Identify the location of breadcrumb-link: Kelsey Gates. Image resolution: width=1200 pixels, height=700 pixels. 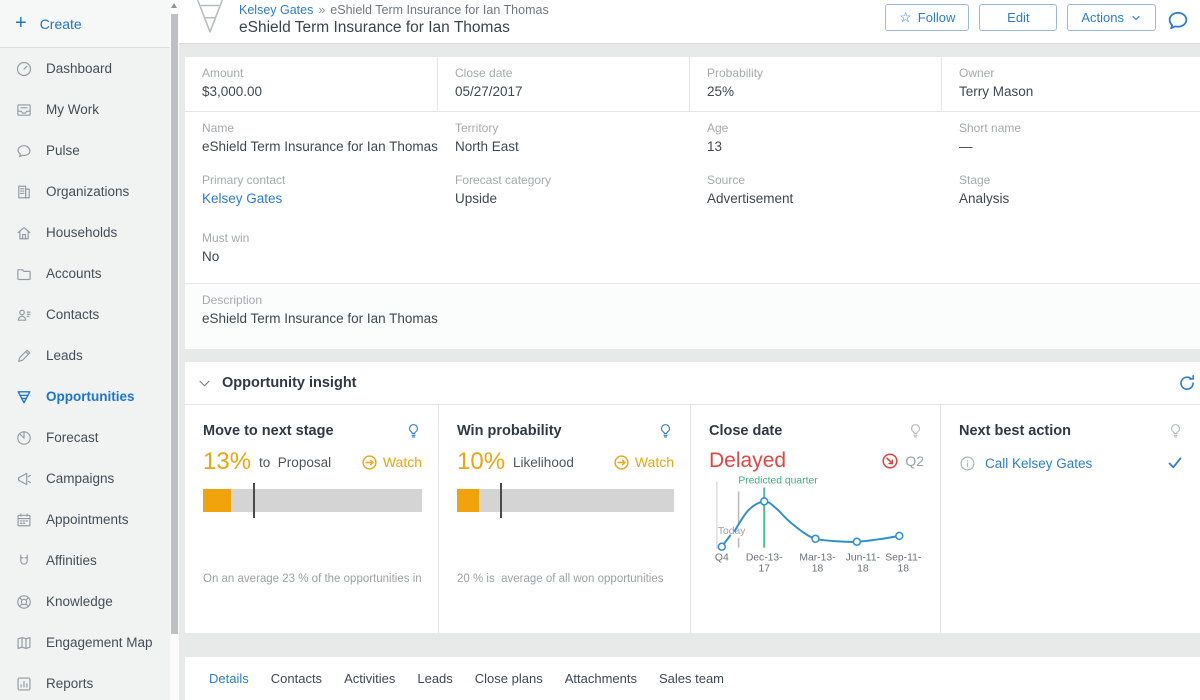
(276, 10).